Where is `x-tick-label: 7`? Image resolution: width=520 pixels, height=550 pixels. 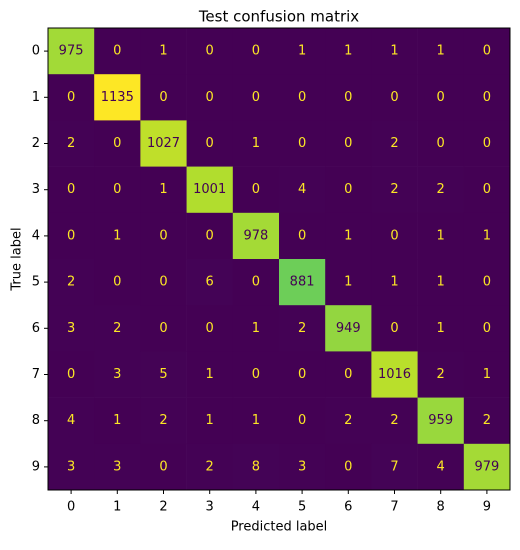 x-tick-label: 7 is located at coordinates (394, 507).